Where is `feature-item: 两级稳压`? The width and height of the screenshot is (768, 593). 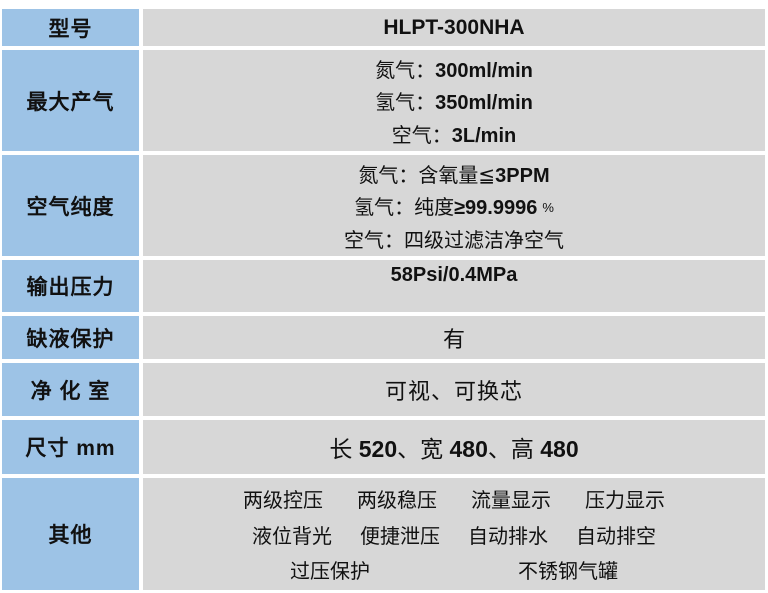
feature-item: 两级稳压 is located at coordinates (397, 501).